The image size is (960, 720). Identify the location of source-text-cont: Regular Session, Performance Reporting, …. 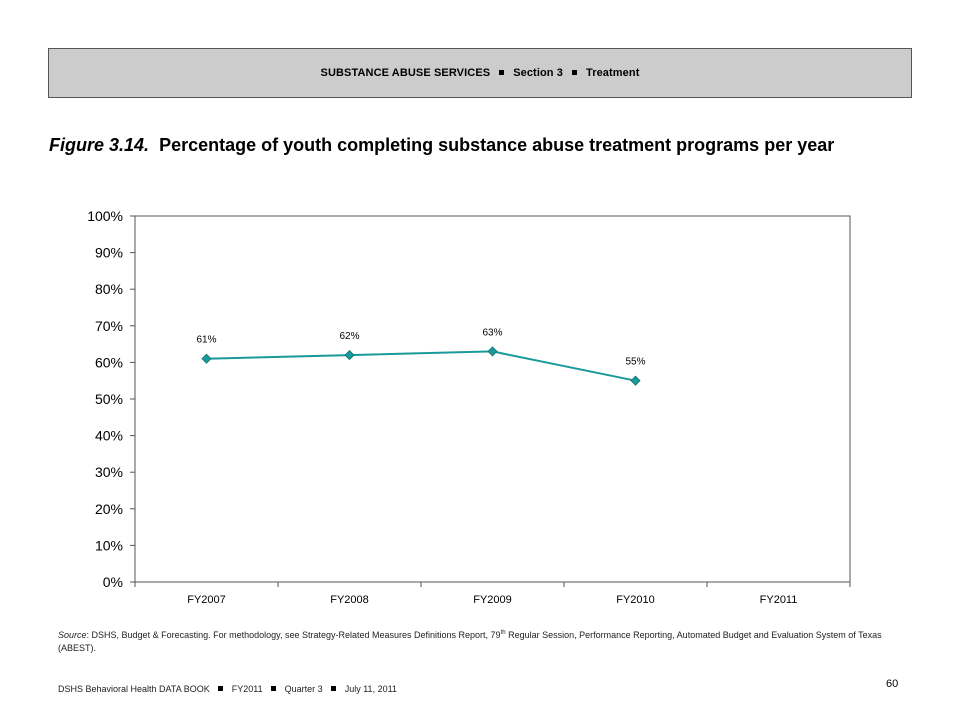
(470, 641).